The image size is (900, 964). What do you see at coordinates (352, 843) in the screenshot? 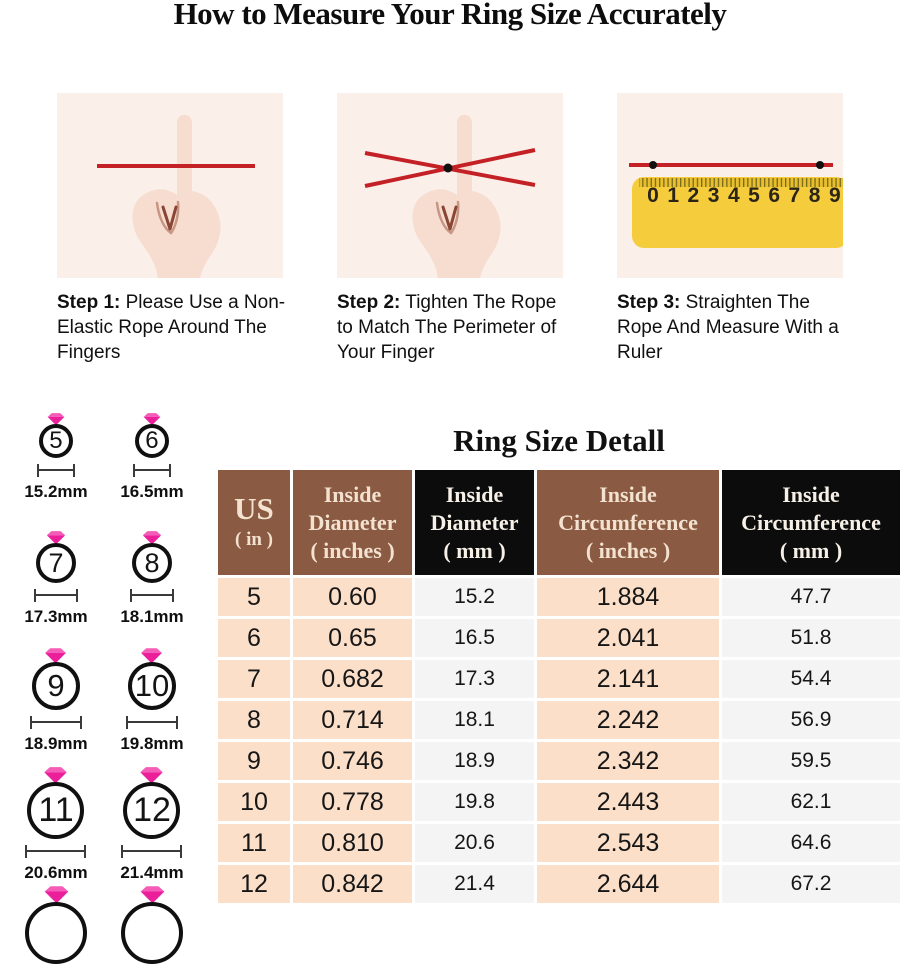
I see `table-cell: 0.810` at bounding box center [352, 843].